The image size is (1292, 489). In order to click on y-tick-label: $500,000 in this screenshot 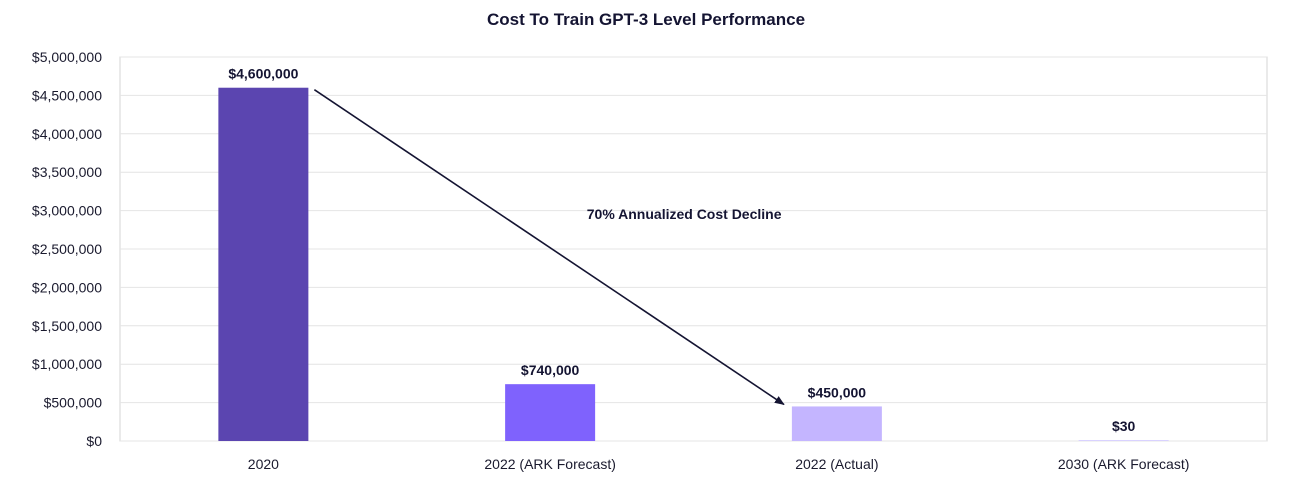, I will do `click(73, 403)`.